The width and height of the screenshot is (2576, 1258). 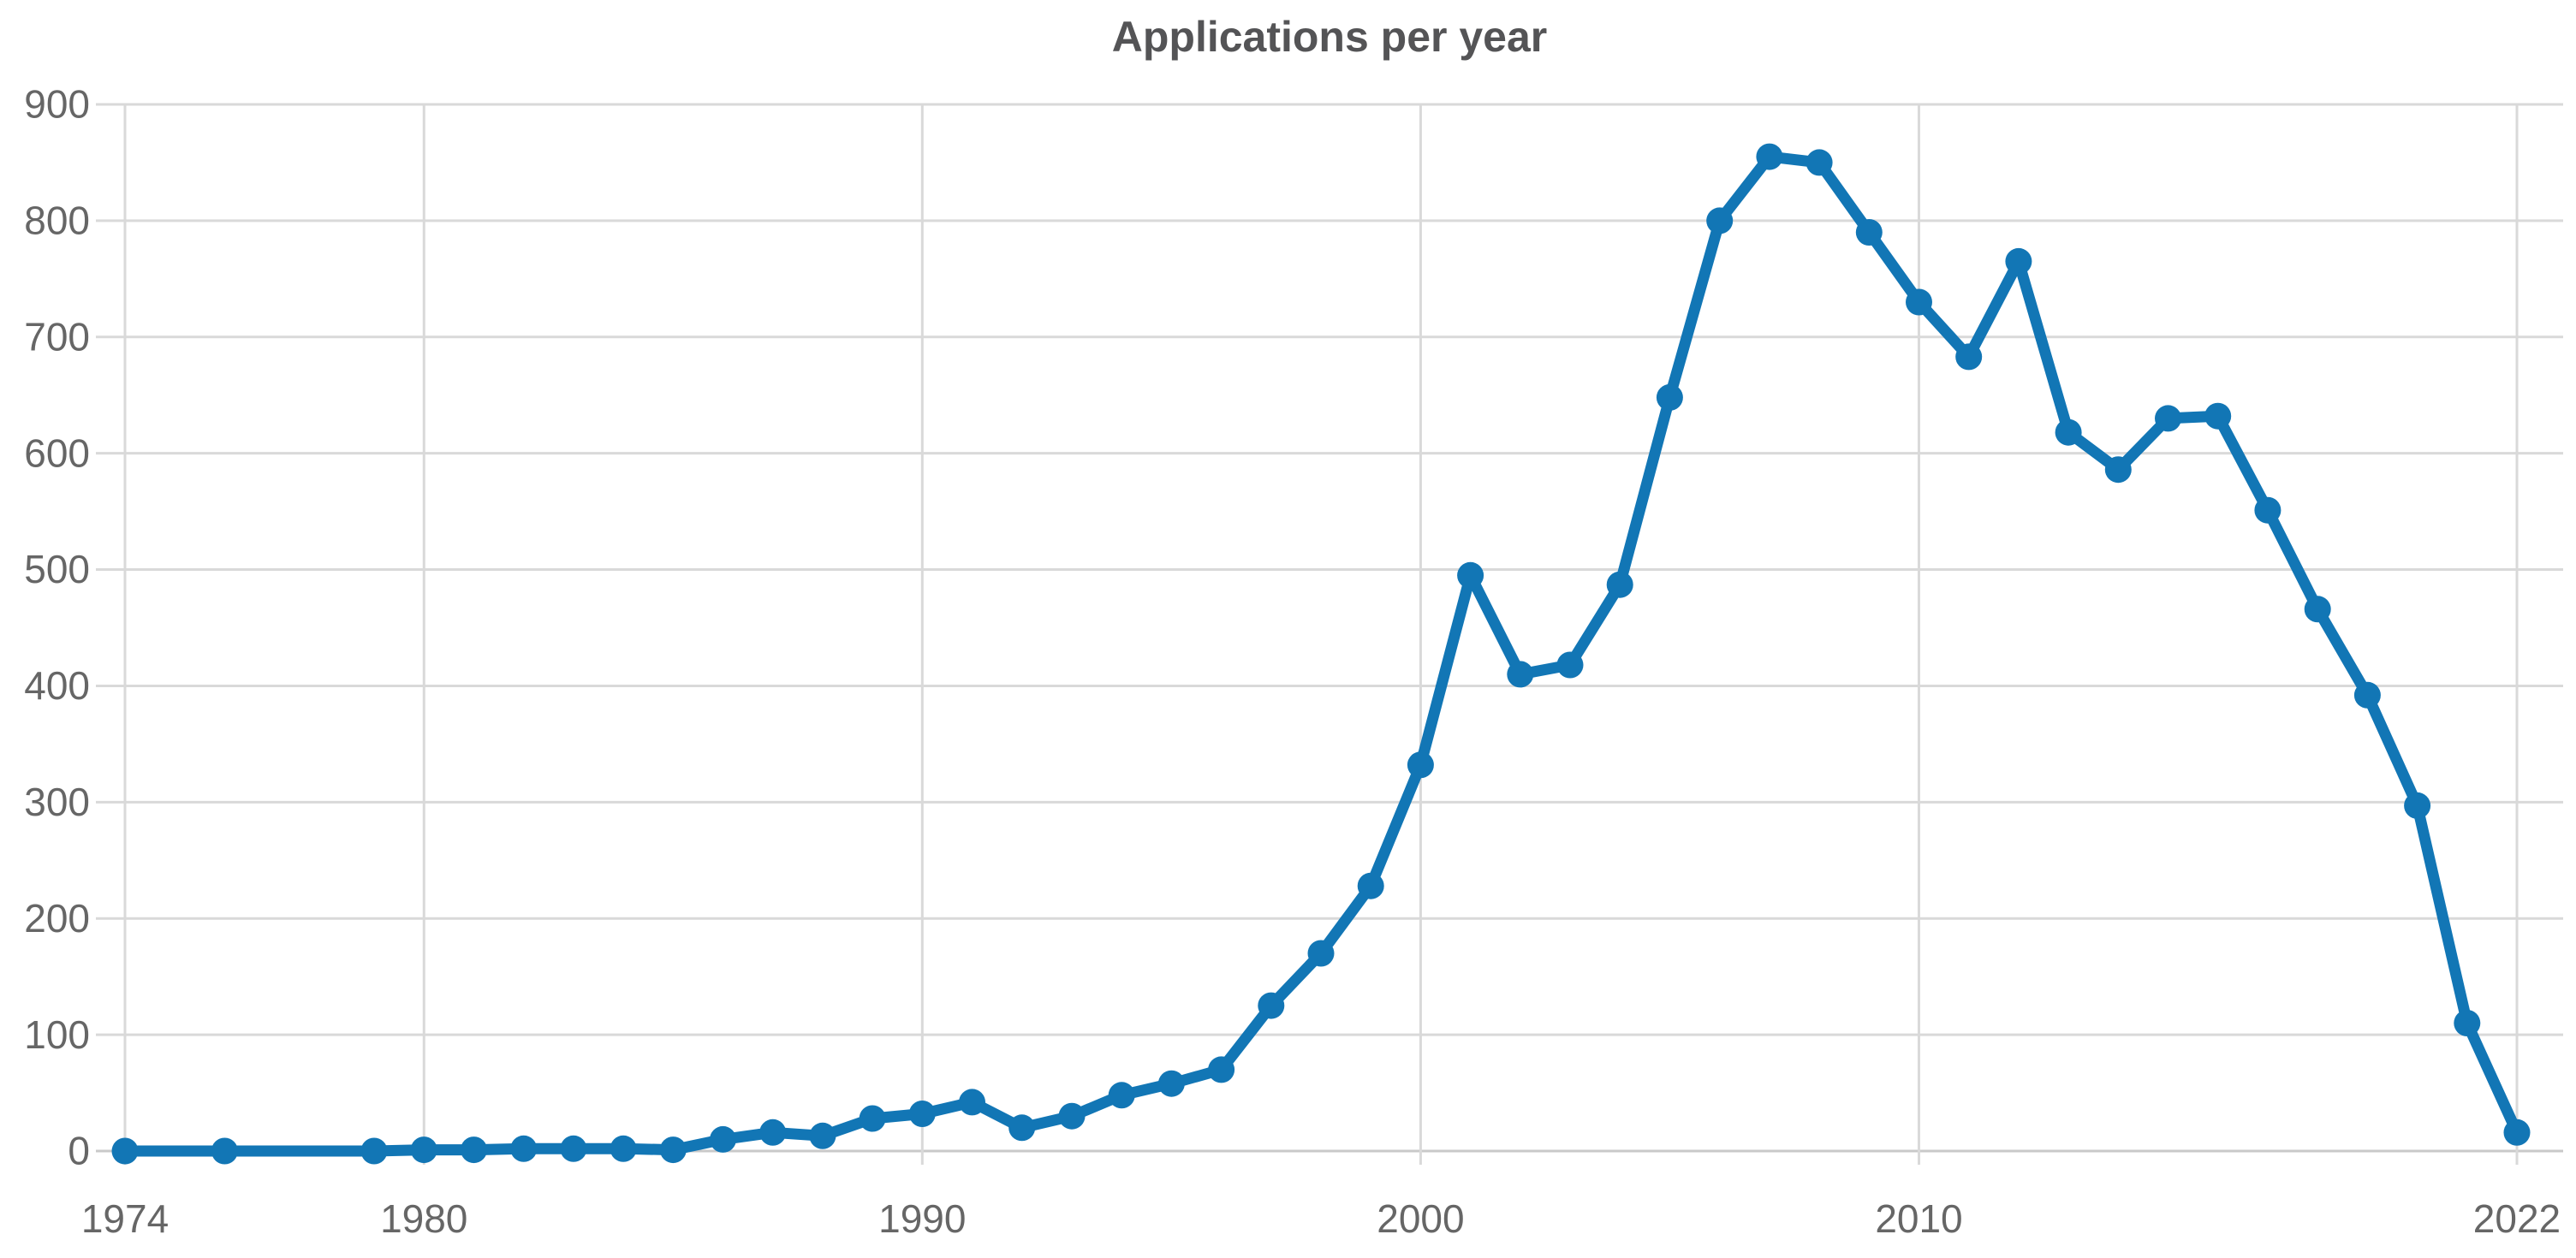 What do you see at coordinates (57, 221) in the screenshot?
I see `y-tick-label: 800` at bounding box center [57, 221].